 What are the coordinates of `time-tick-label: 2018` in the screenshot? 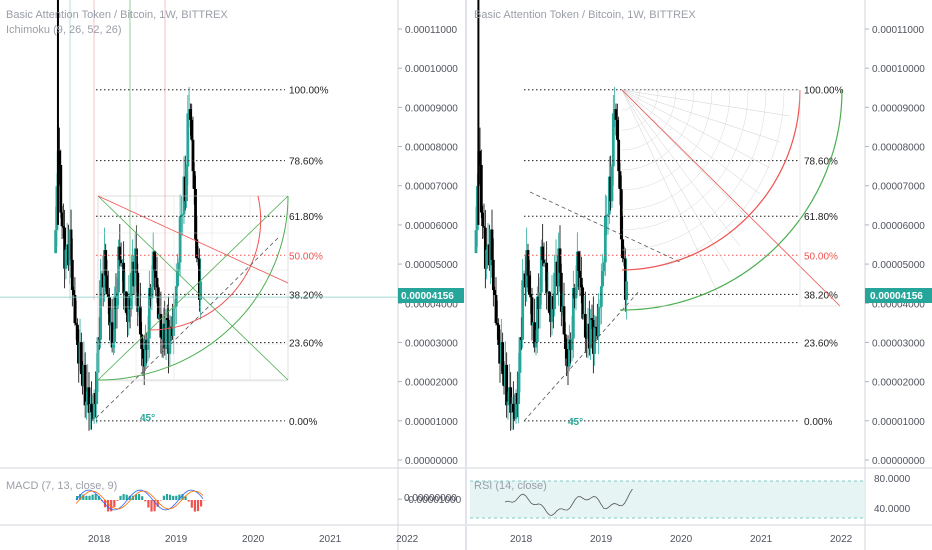 It's located at (521, 539).